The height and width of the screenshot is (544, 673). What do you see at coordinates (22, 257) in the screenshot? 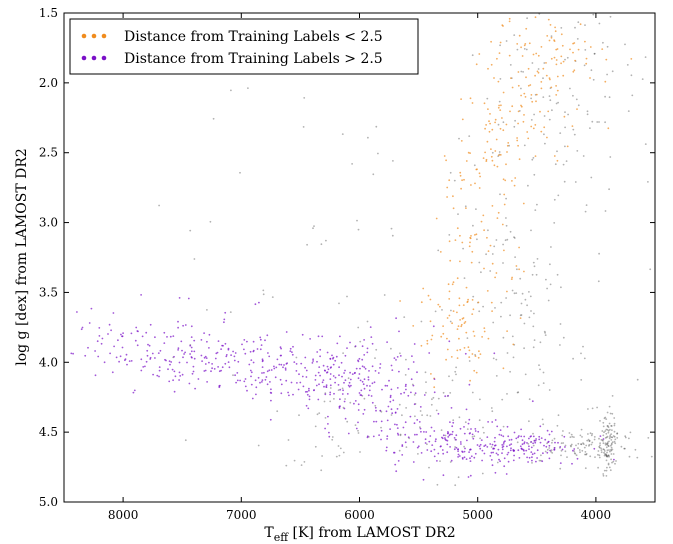
I see `y-axis-label: log g [dex] from LAMOST DR2` at bounding box center [22, 257].